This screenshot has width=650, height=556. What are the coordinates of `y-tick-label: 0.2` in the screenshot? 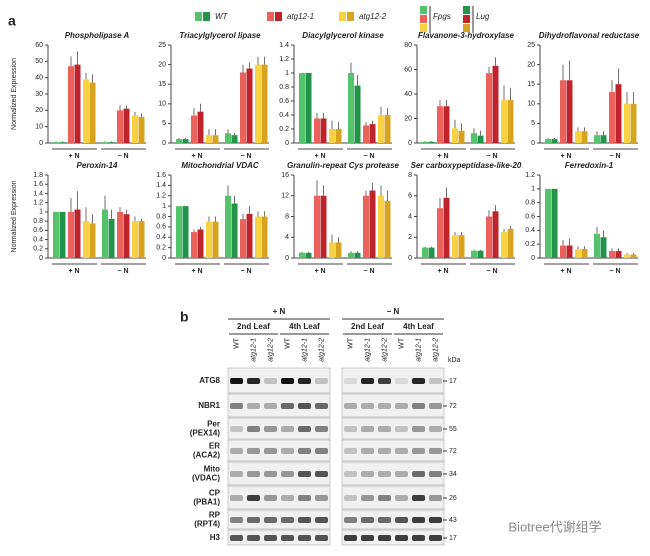 It's located at (530, 244).